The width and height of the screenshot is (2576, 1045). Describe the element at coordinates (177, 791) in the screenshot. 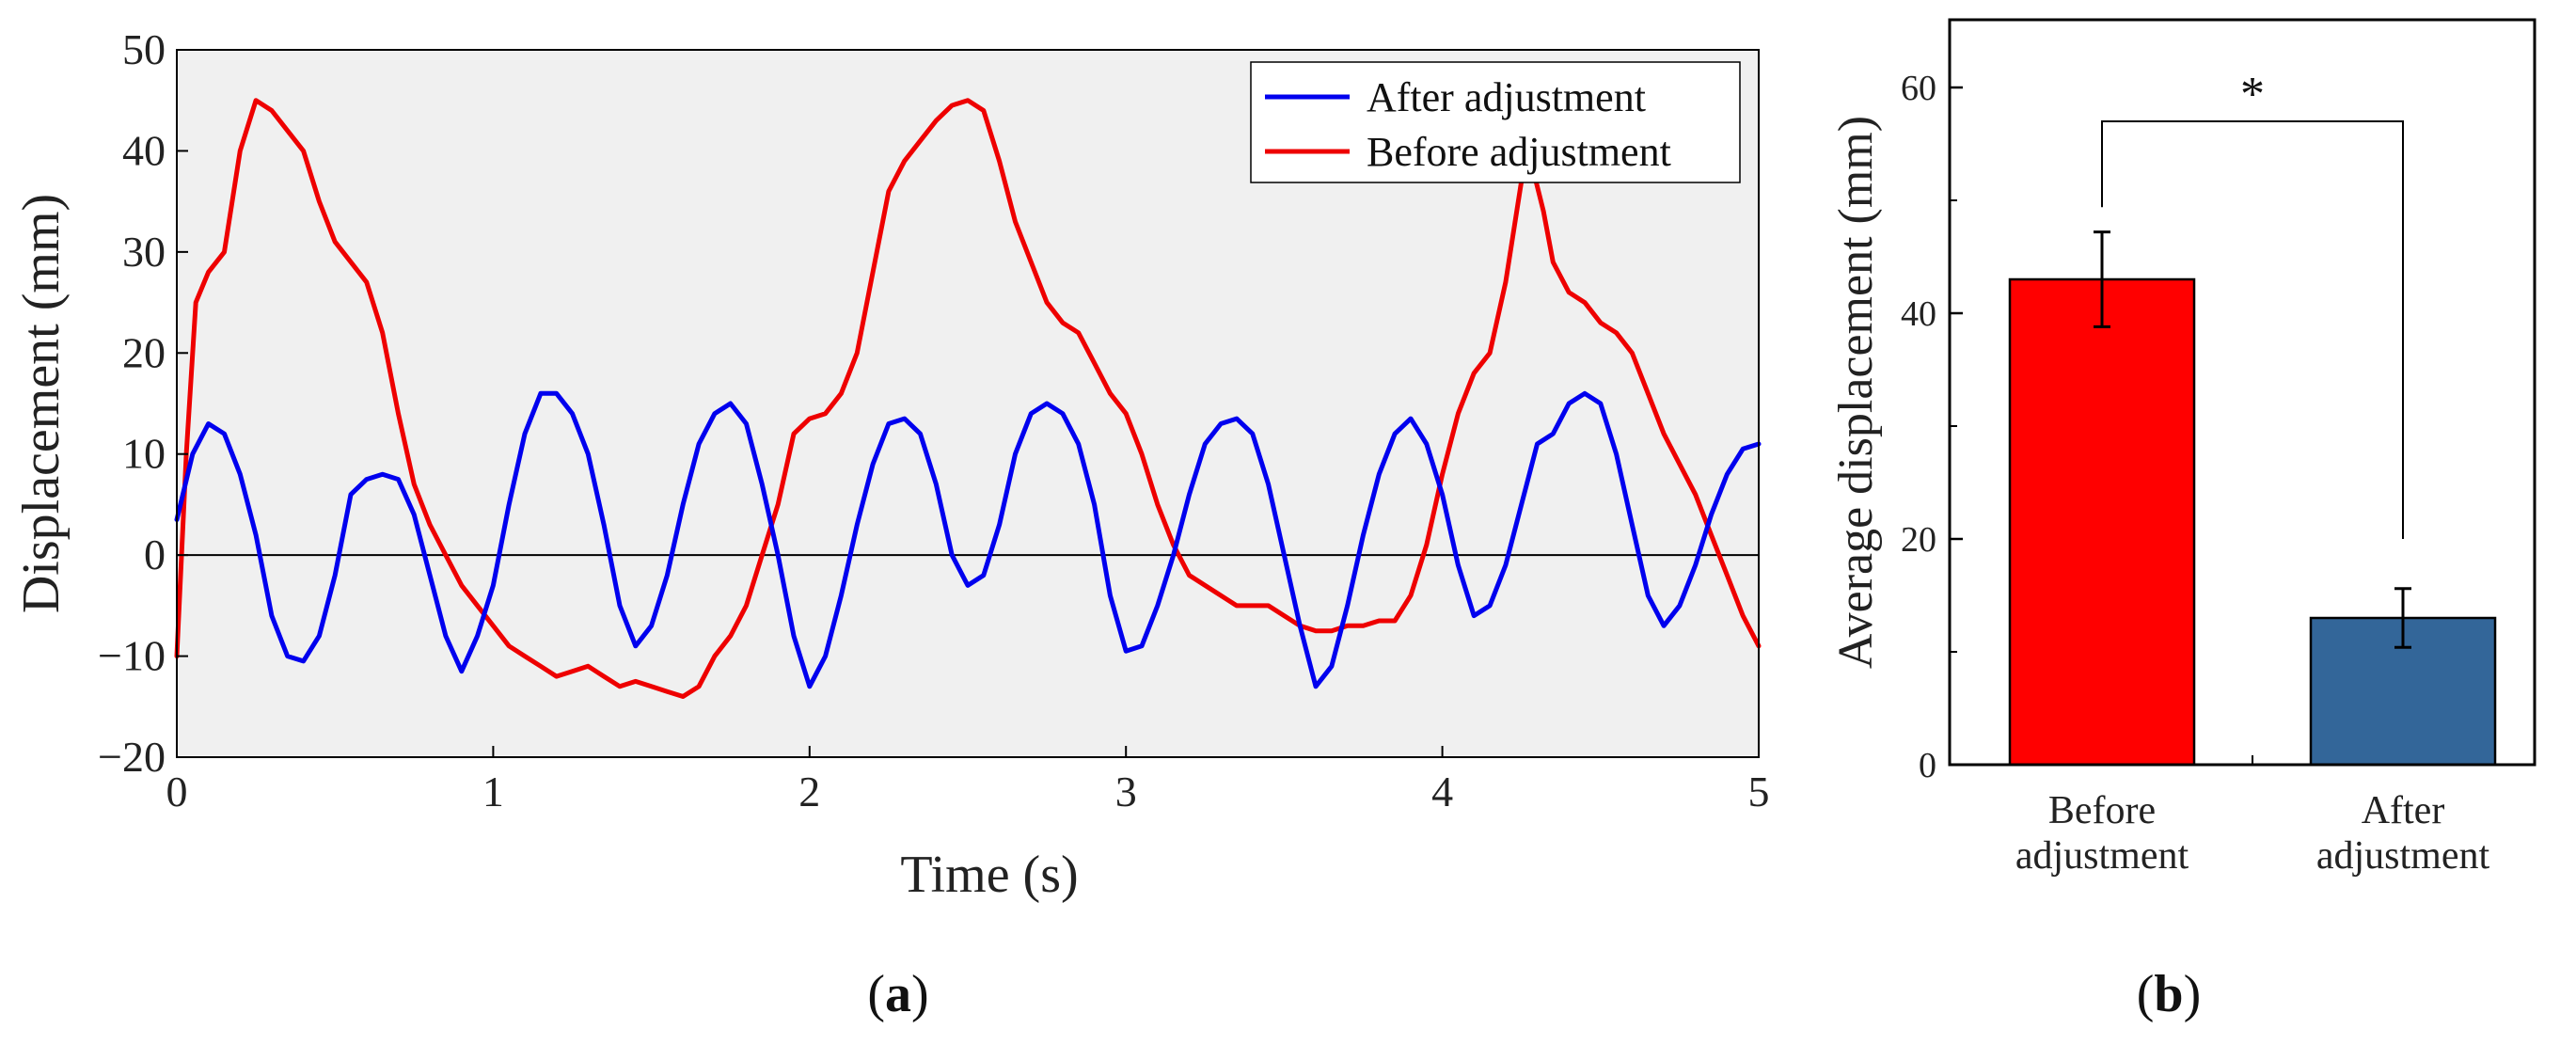

I see `x-tick-label: 0` at that location.